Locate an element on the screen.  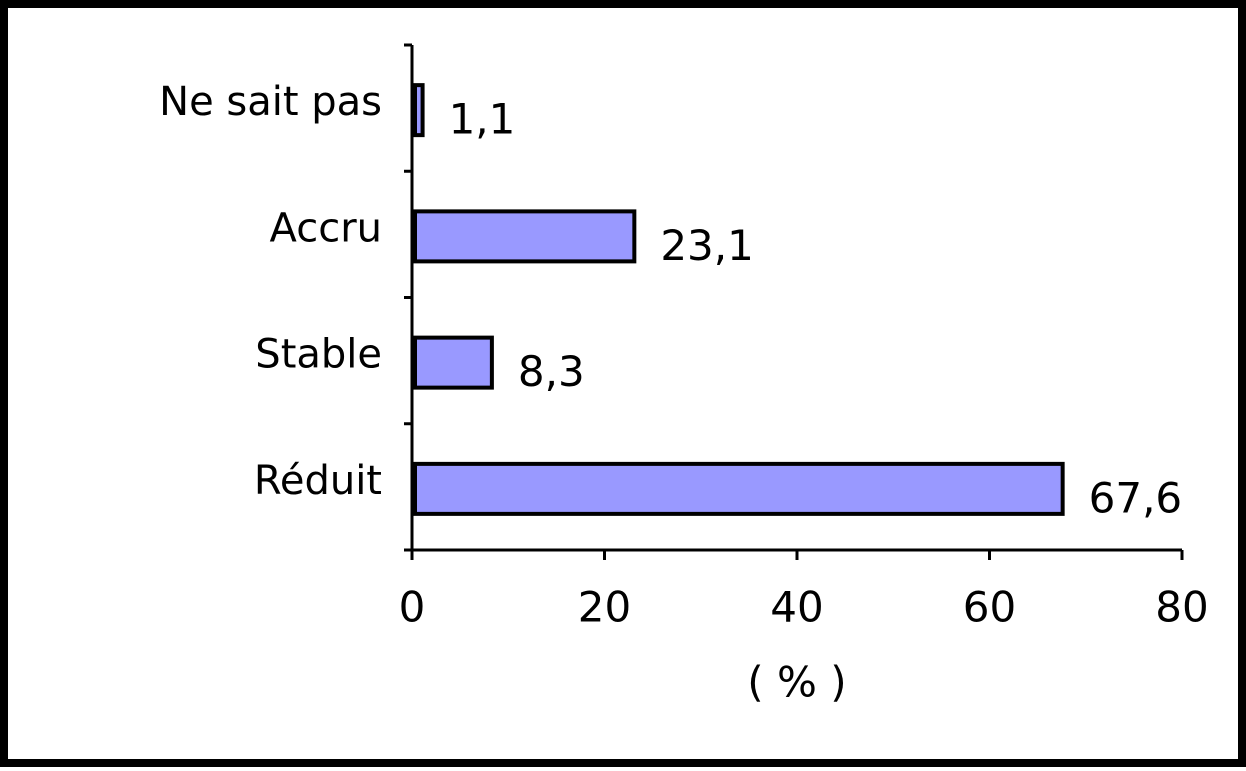
x-tick-label: 80 is located at coordinates (1181, 607).